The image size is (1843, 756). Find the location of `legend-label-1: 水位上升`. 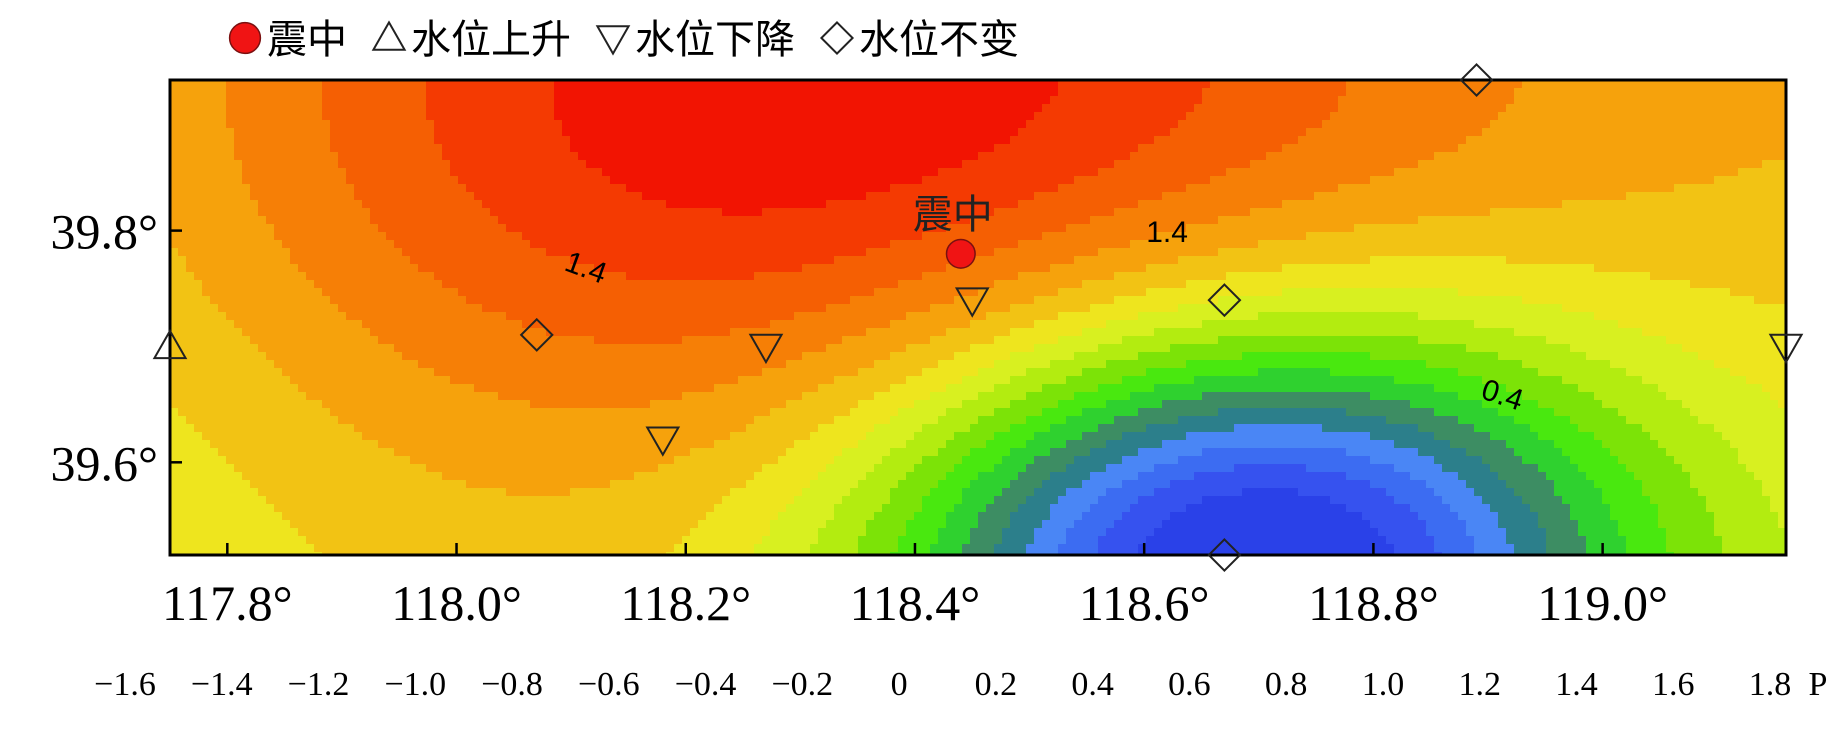

legend-label-1: 水位上升 is located at coordinates (491, 40).